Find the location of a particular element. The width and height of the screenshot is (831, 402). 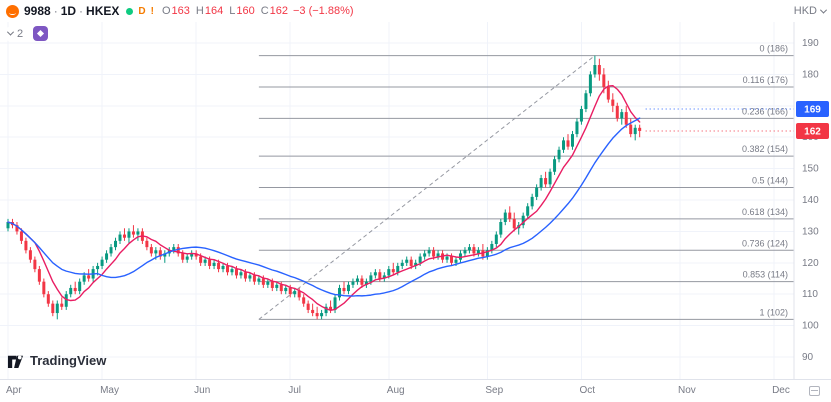

fib-level-label: 0.736 (124) is located at coordinates (765, 243).